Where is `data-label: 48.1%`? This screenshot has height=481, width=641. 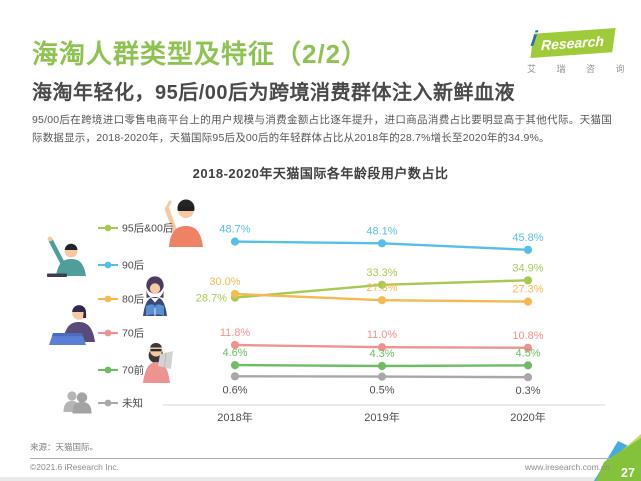
data-label: 48.1% is located at coordinates (381, 231).